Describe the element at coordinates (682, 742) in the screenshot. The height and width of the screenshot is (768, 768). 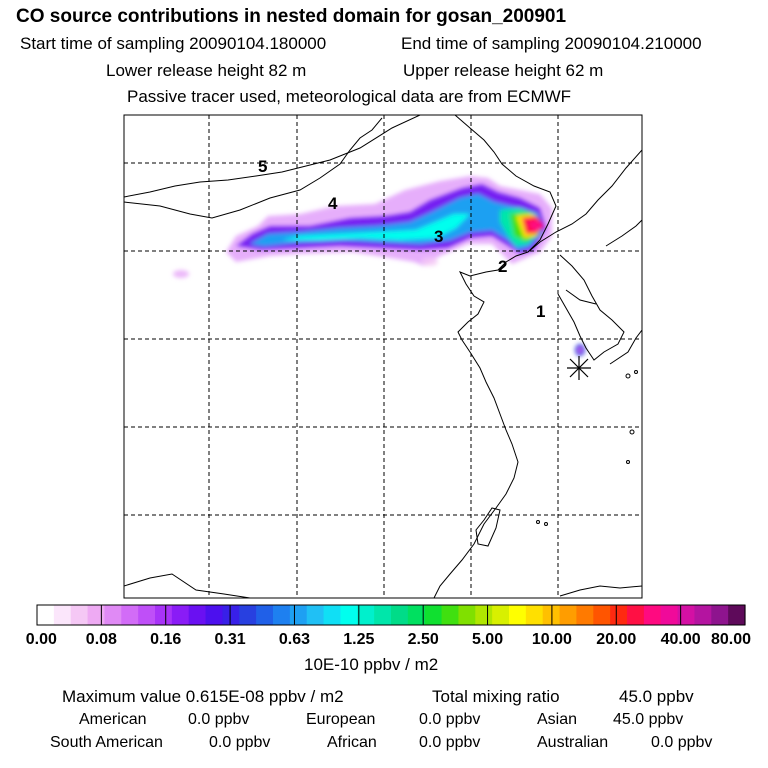
I see `region-value-australian: 0.0 ppbv` at that location.